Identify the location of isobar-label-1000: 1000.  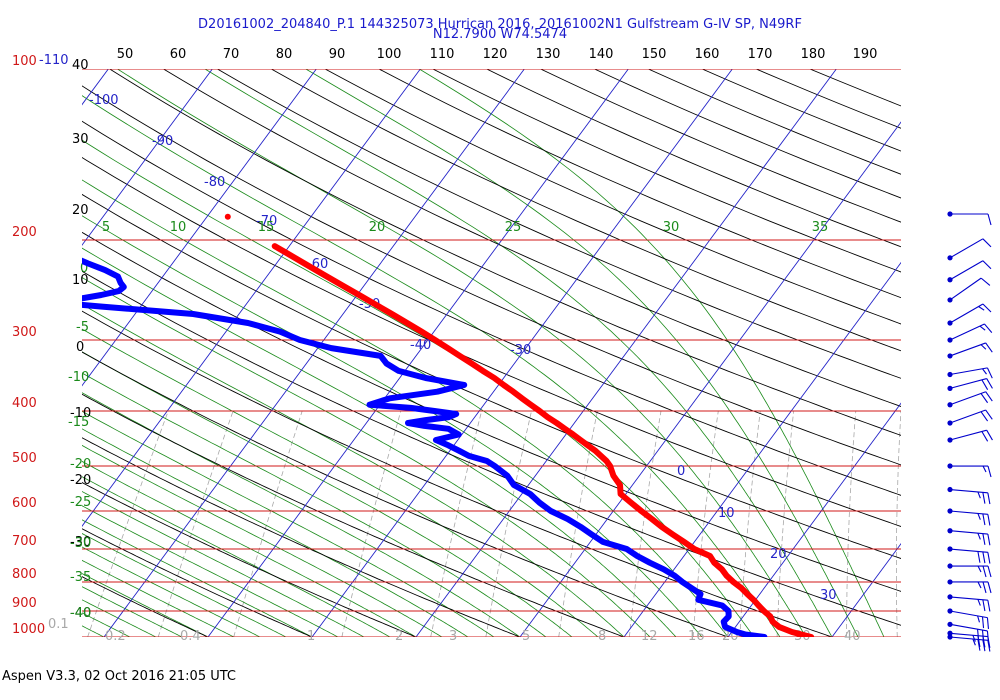
(28, 629).